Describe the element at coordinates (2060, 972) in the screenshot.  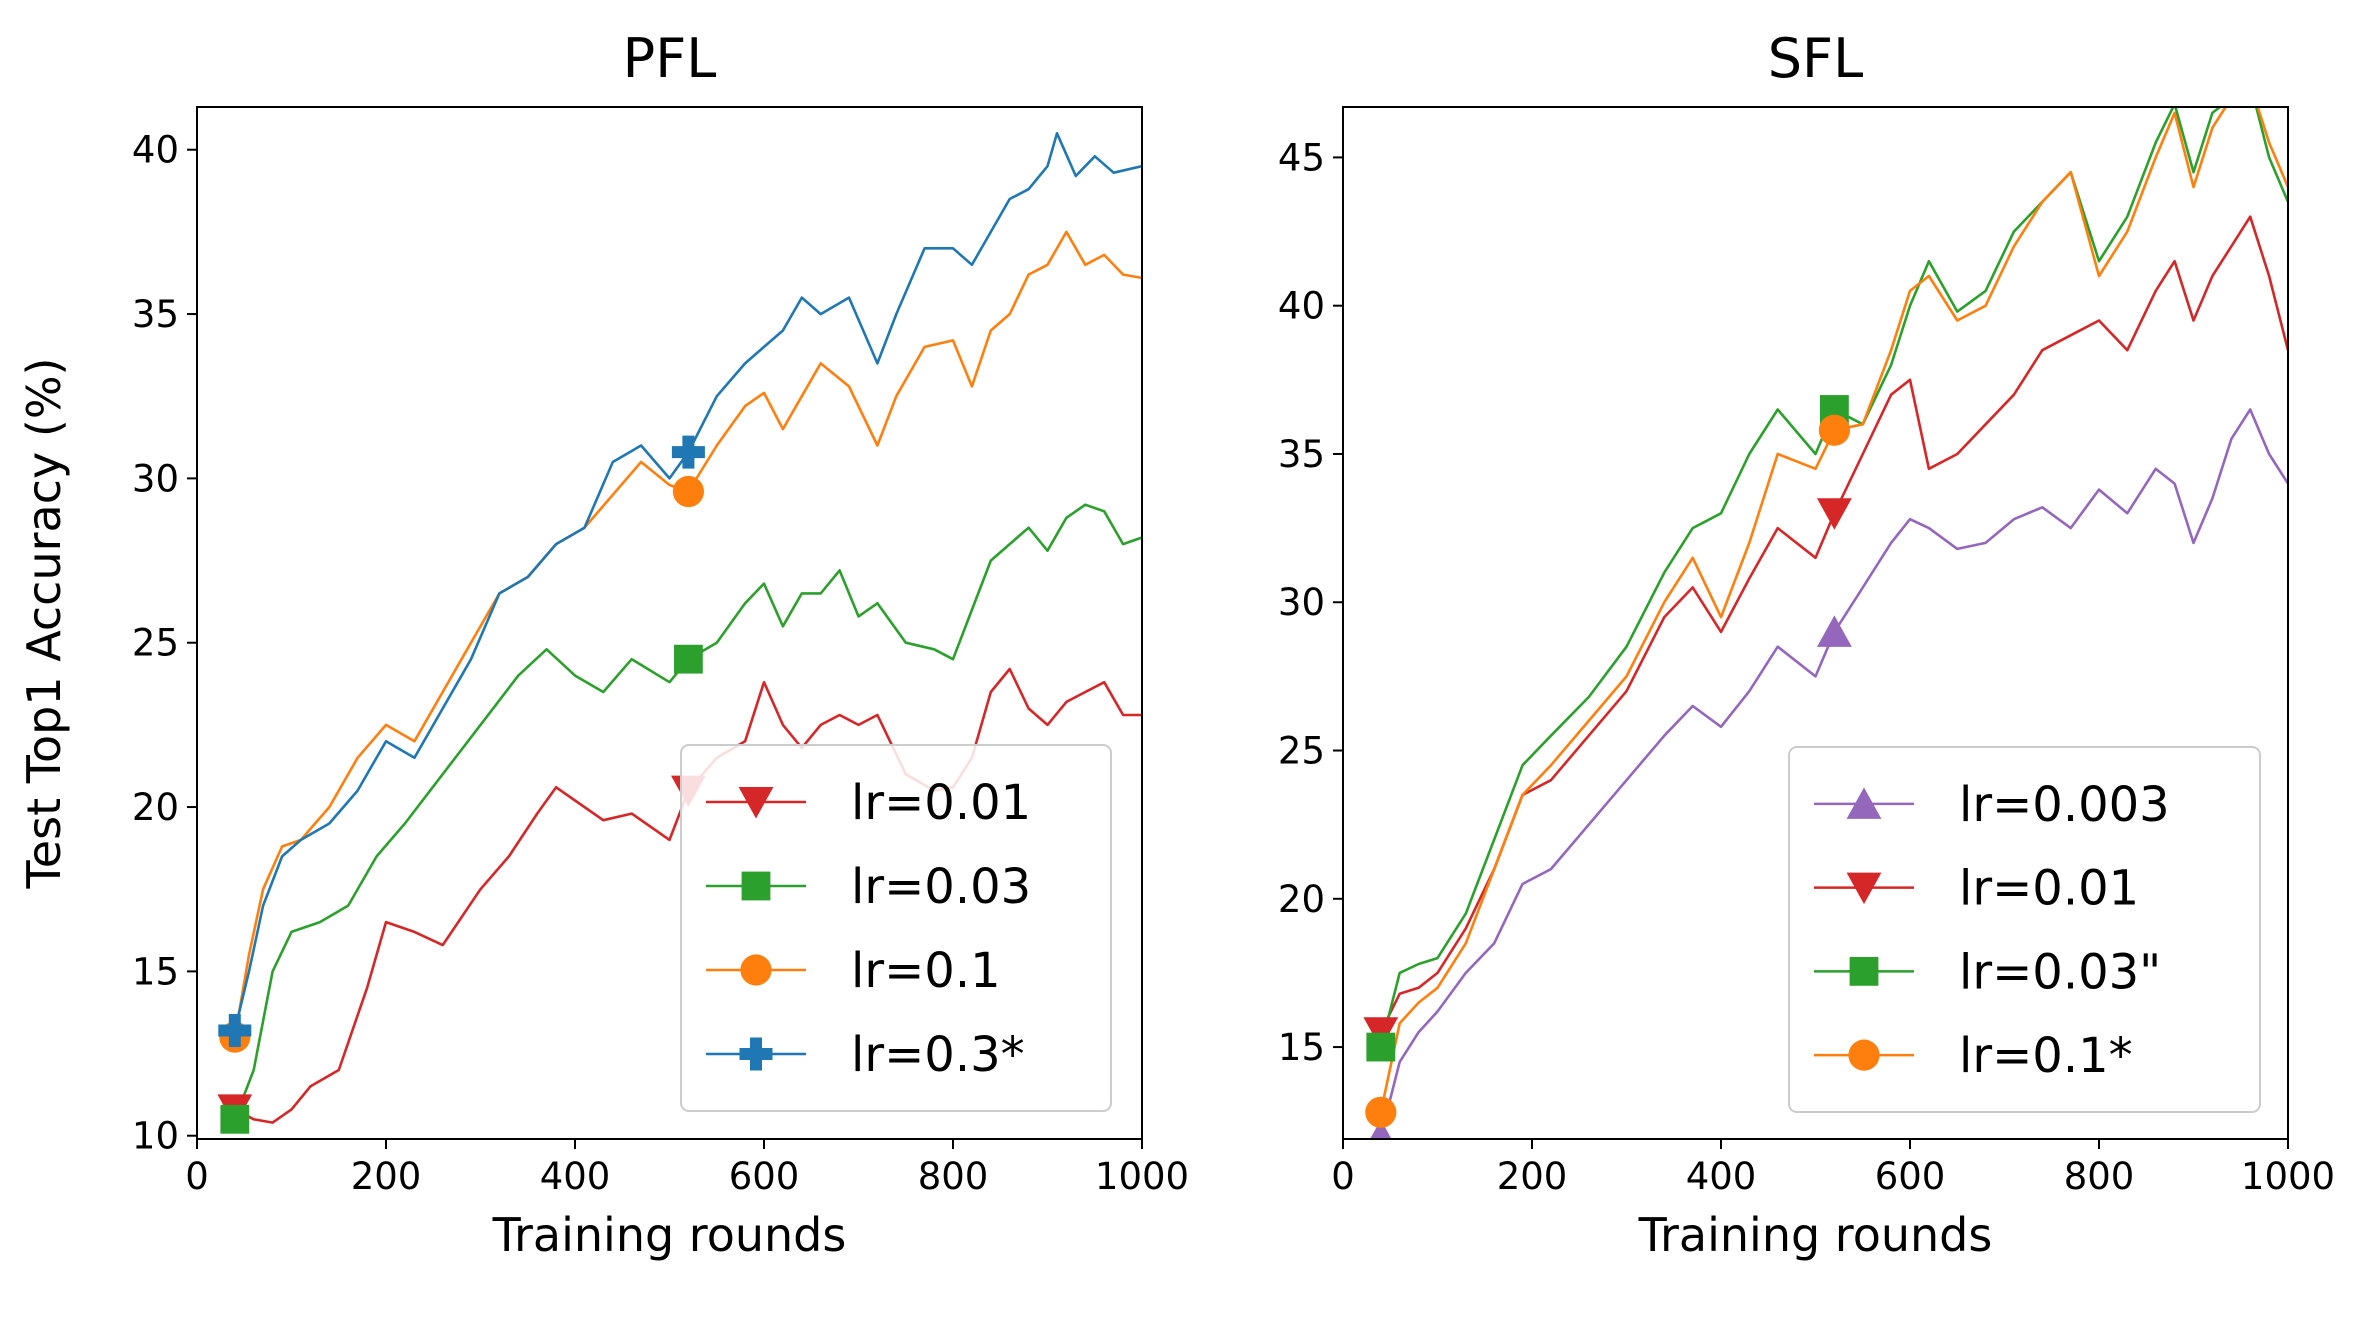
I see `legend-label: lr=0.03"` at that location.